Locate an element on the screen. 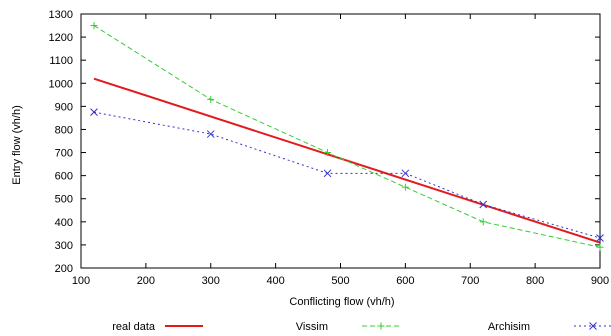  legend-label-archisim: Archisim is located at coordinates (509, 327).